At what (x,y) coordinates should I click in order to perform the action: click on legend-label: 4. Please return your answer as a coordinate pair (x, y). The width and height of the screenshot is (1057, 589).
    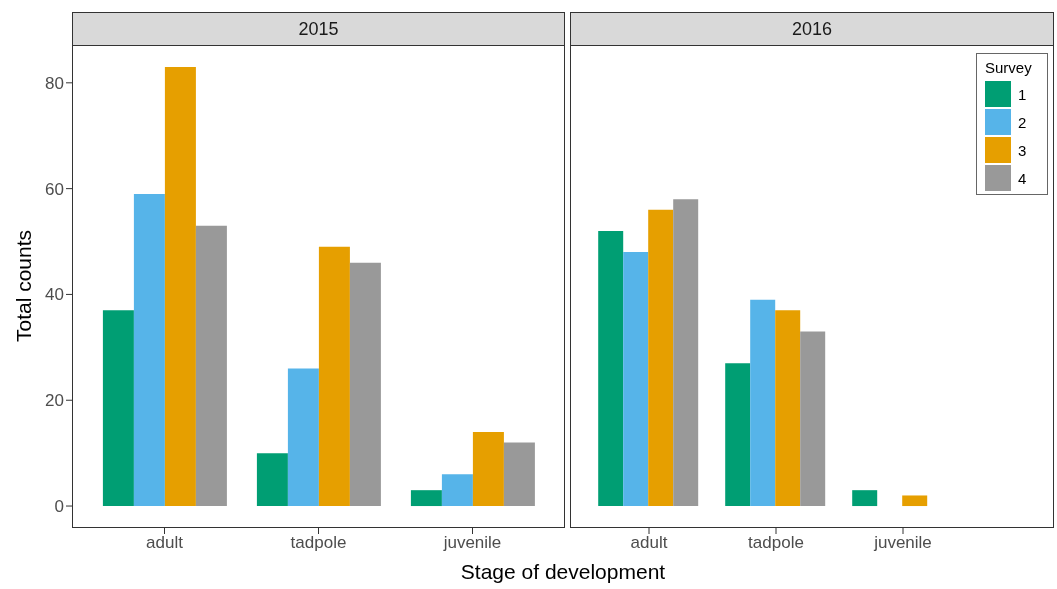
    Looking at the image, I should click on (1022, 178).